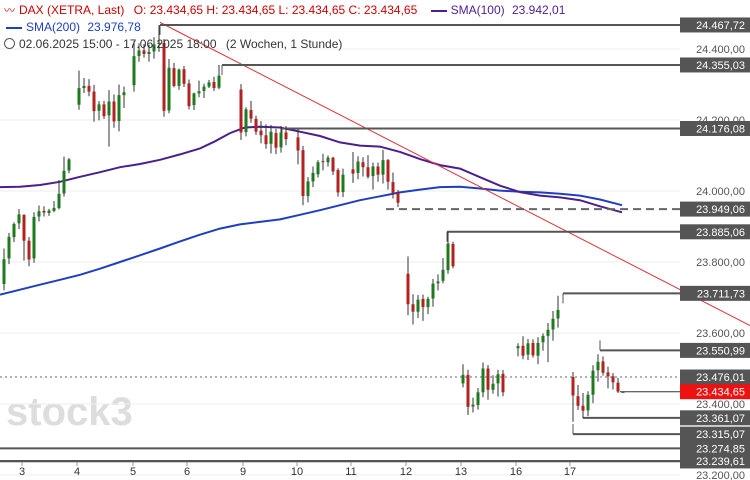 This screenshot has height=480, width=750. What do you see at coordinates (133, 472) in the screenshot?
I see `x-tick-label: 5` at bounding box center [133, 472].